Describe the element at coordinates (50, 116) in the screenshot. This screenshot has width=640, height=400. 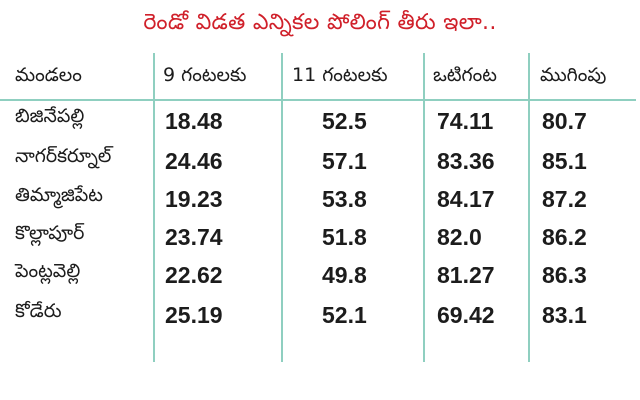
I see `mandal-name: బిజినేపల్లి` at that location.